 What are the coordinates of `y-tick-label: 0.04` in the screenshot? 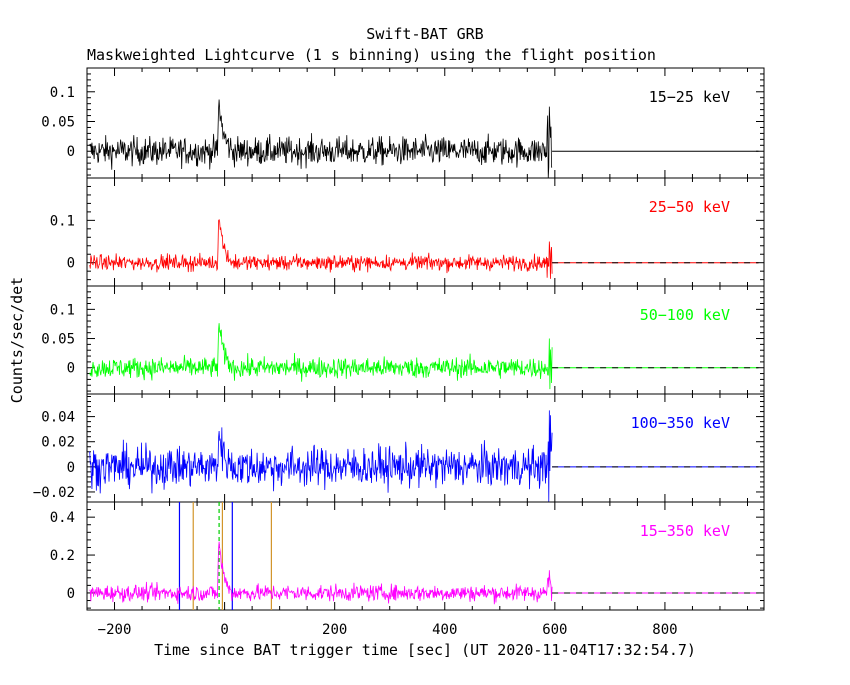 It's located at (58, 418).